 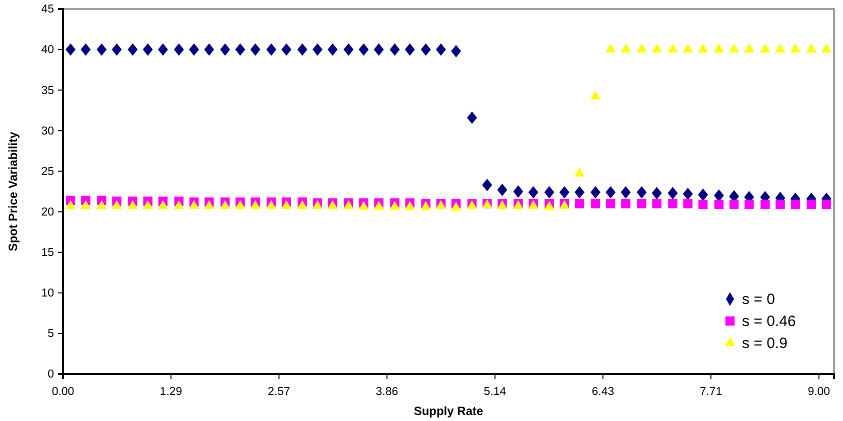 What do you see at coordinates (47, 212) in the screenshot?
I see `y-tick-label: 20` at bounding box center [47, 212].